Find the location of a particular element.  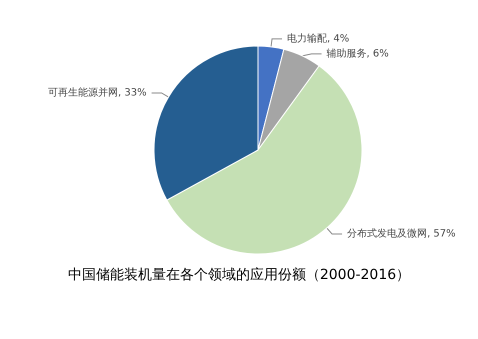

text: 中国储能装机量在各个领域的应用份额（2000-2016） is located at coordinates (239, 275).